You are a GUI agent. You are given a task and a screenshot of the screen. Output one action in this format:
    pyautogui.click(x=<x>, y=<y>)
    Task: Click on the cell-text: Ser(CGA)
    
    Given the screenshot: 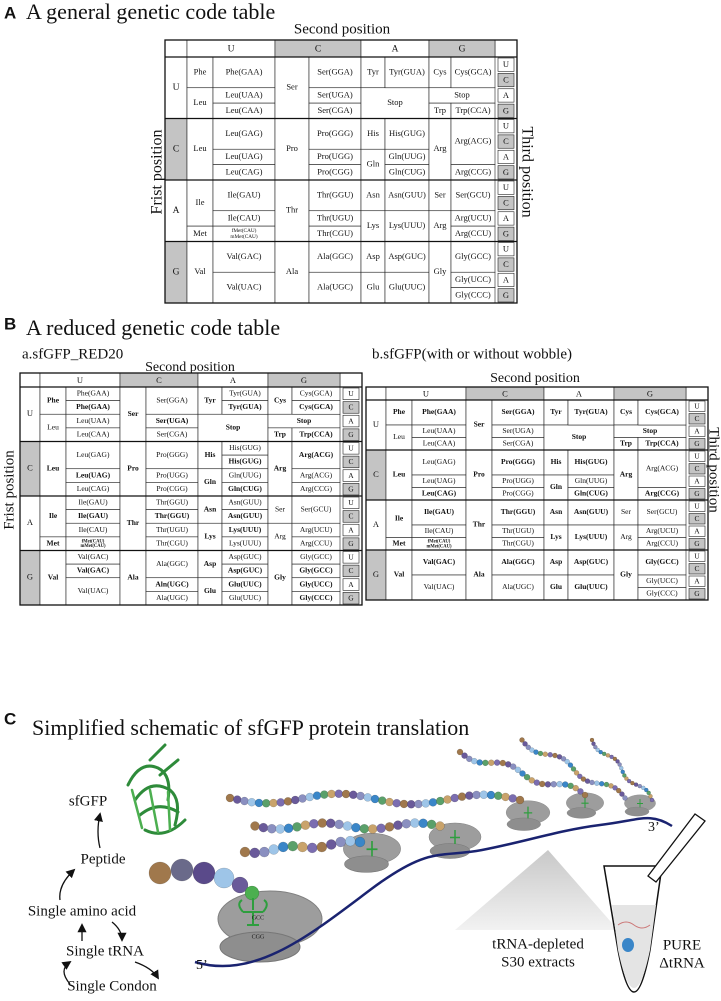 What is the action you would take?
    pyautogui.click(x=172, y=433)
    